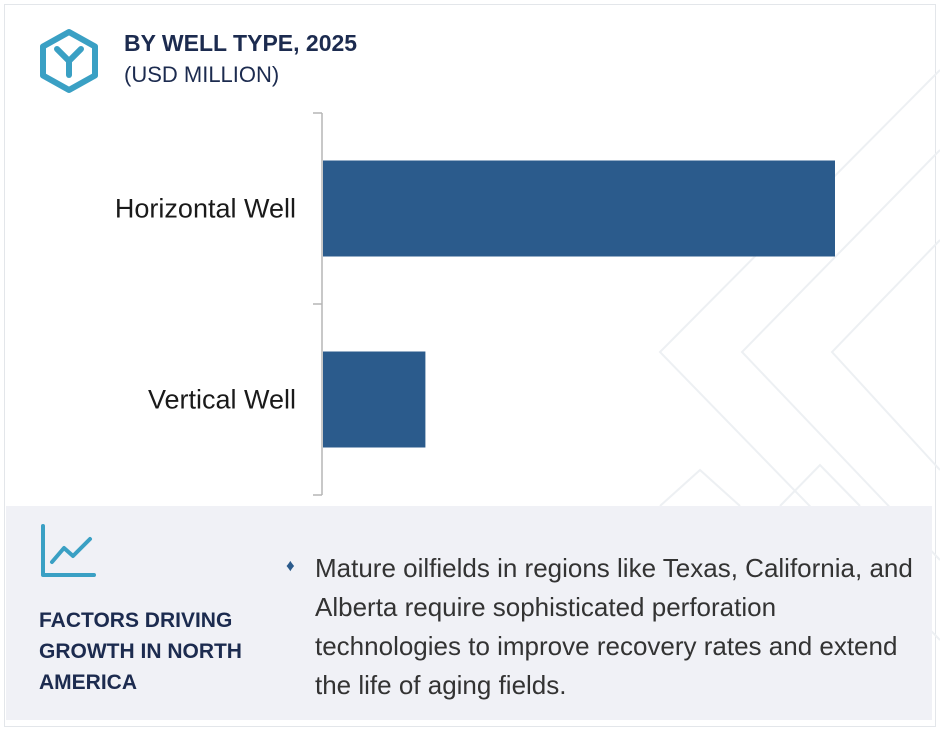  Describe the element at coordinates (205, 209) in the screenshot. I see `category-label: Horizontal Well` at that location.